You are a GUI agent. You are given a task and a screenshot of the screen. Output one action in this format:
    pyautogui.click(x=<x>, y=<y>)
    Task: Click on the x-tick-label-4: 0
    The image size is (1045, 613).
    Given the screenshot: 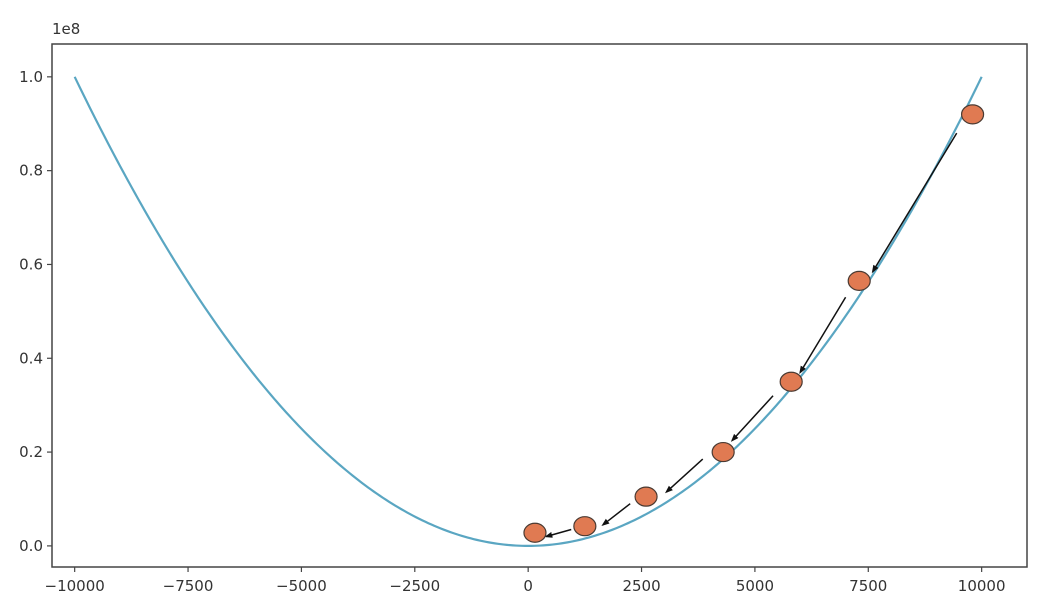 What is the action you would take?
    pyautogui.click(x=528, y=586)
    